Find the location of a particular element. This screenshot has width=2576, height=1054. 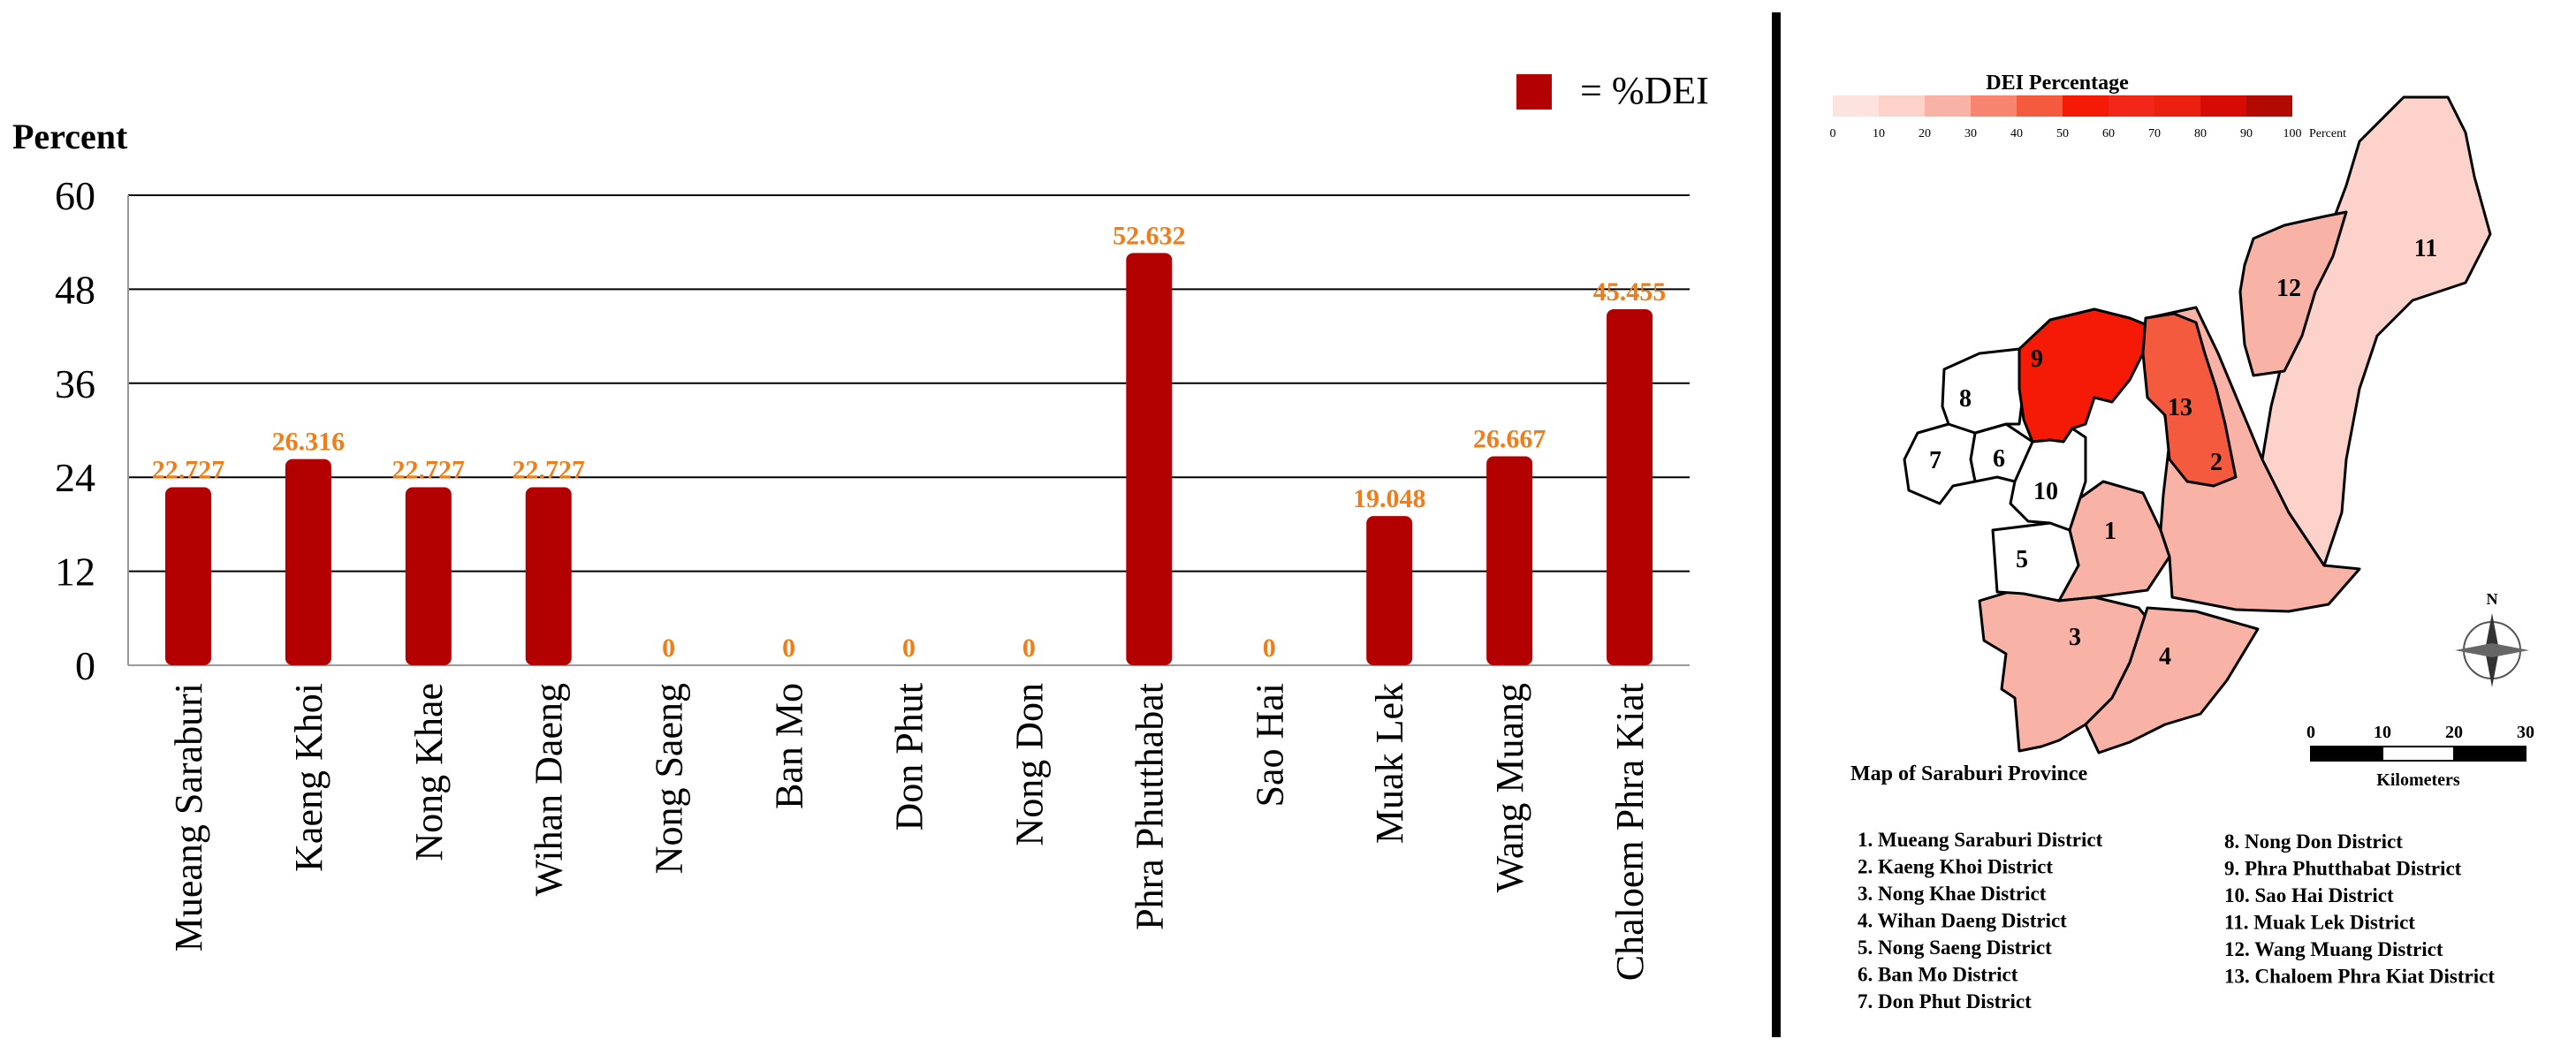

district-legend-item: 3. Nong Khae District is located at coordinates (1953, 894).